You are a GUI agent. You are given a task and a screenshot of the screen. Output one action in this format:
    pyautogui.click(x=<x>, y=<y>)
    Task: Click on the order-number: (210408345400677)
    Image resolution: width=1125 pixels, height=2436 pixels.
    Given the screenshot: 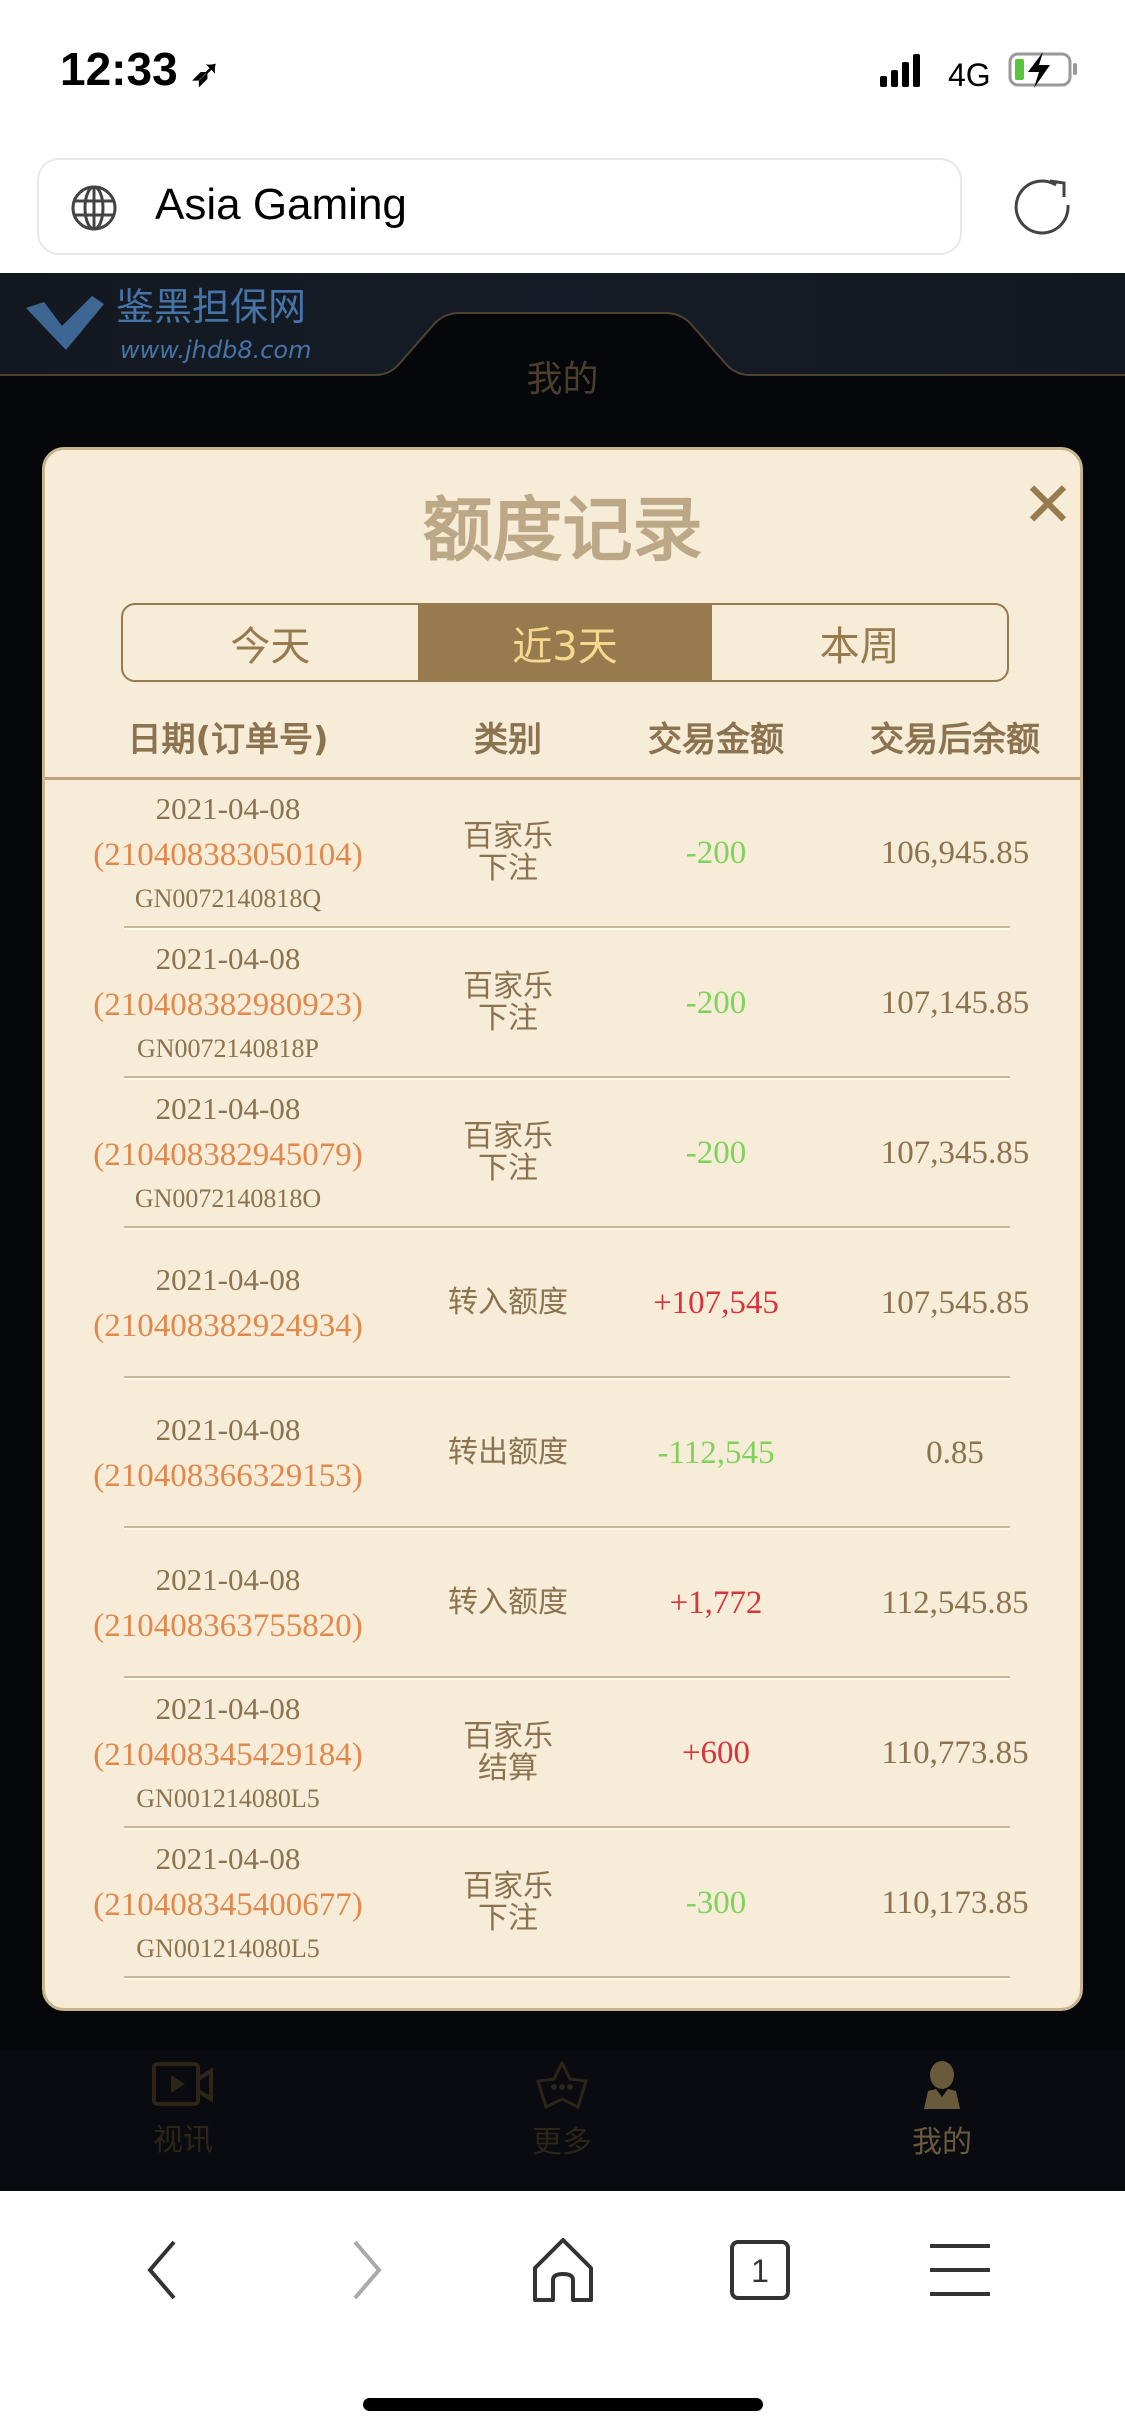 What is the action you would take?
    pyautogui.click(x=228, y=1905)
    